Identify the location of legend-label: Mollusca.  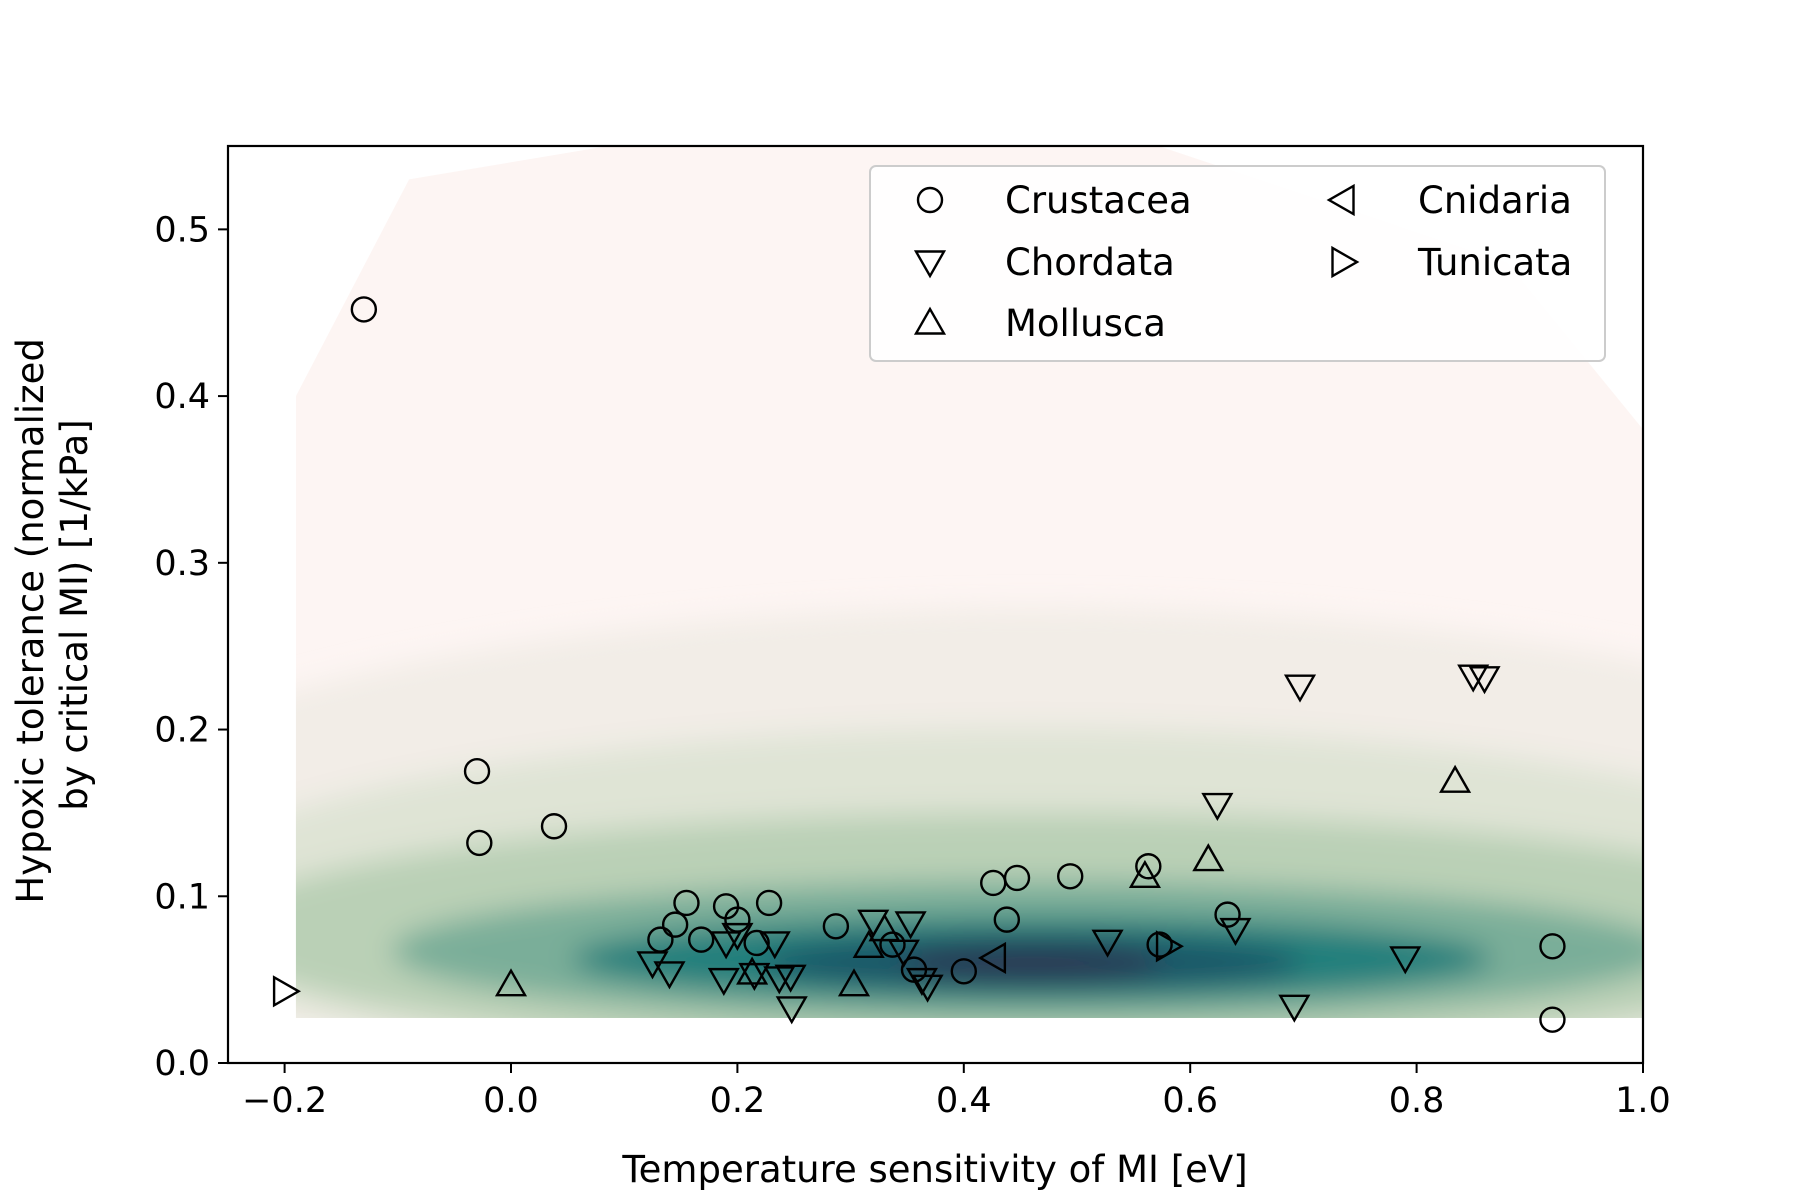
(1085, 323).